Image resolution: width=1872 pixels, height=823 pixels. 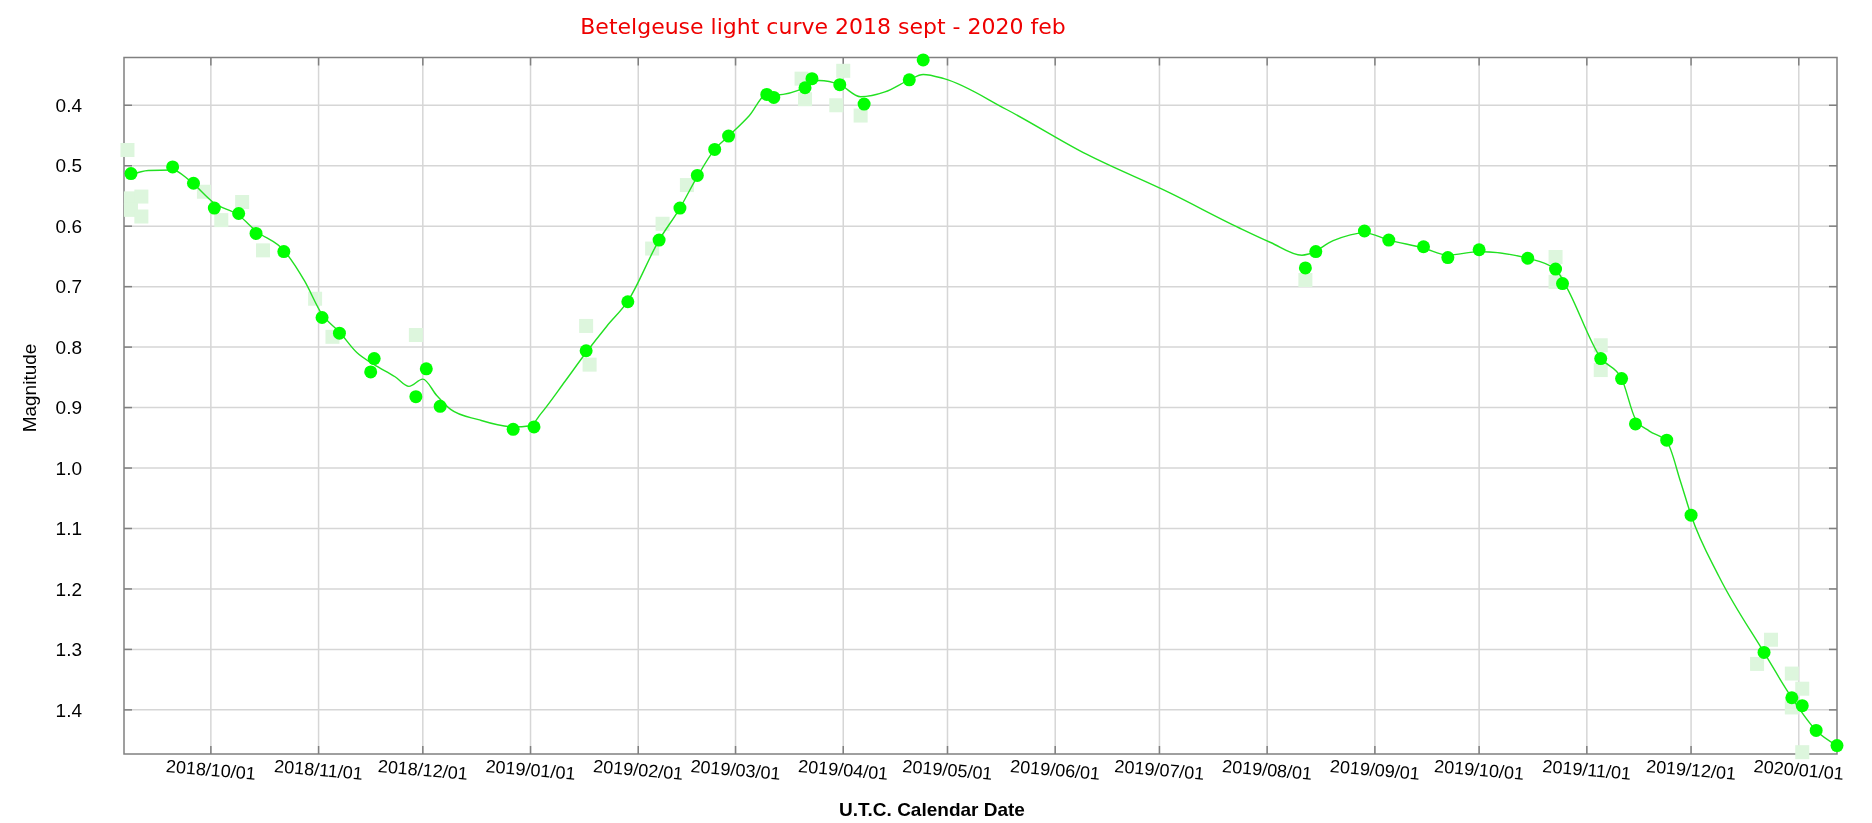 I want to click on x-tick-label: 2019/12/01, so click(x=1691, y=770).